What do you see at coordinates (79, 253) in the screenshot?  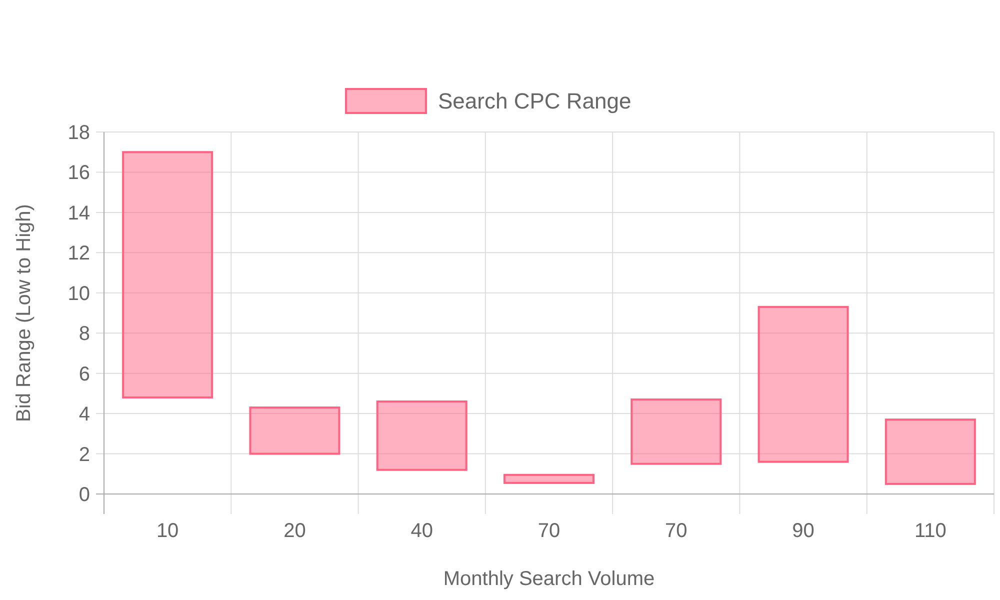 I see `y-tick-label: 12` at bounding box center [79, 253].